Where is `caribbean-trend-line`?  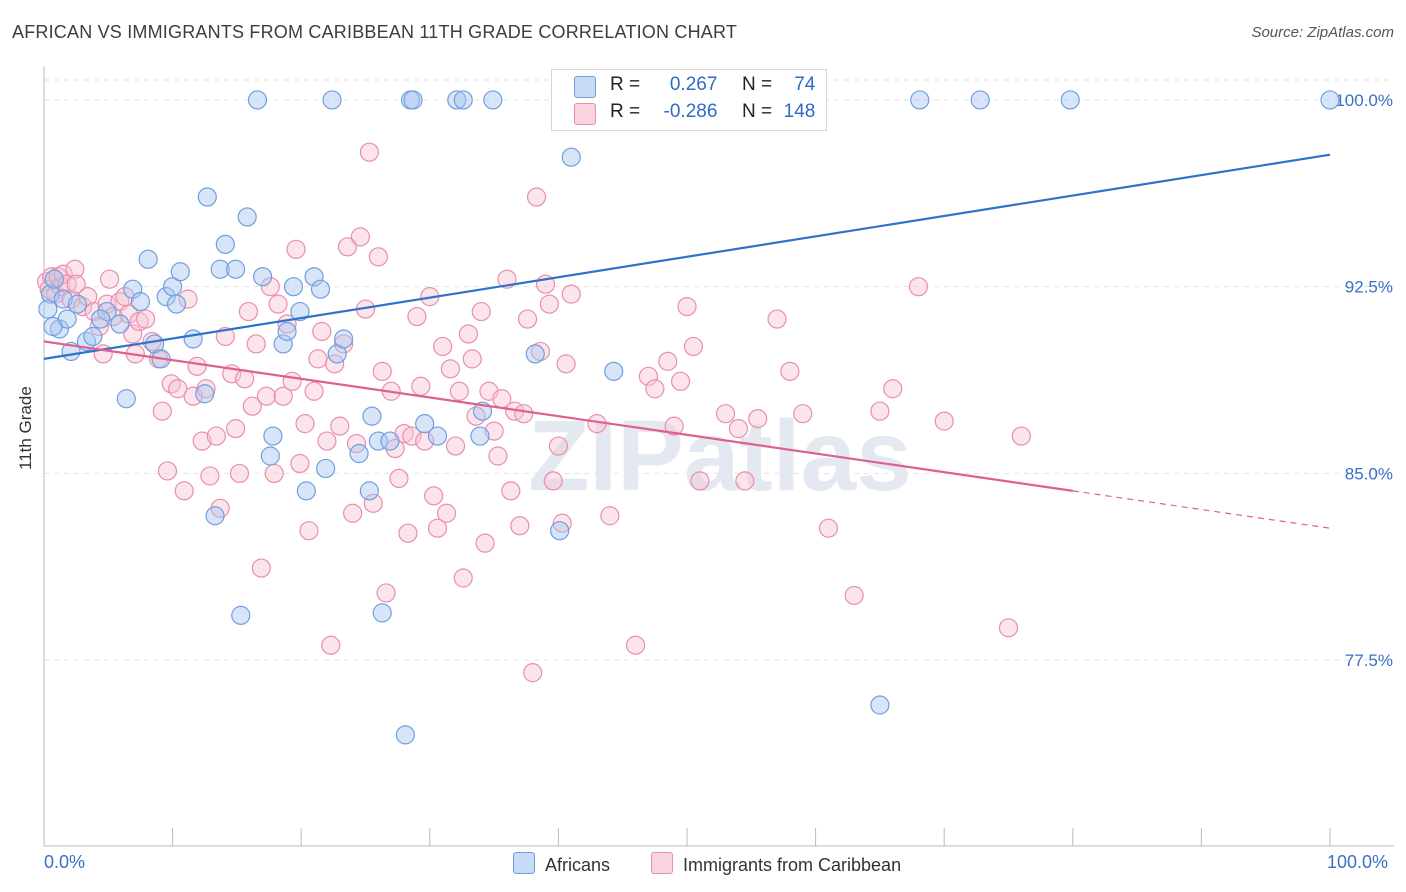 caribbean-trend-line is located at coordinates (558, 416).